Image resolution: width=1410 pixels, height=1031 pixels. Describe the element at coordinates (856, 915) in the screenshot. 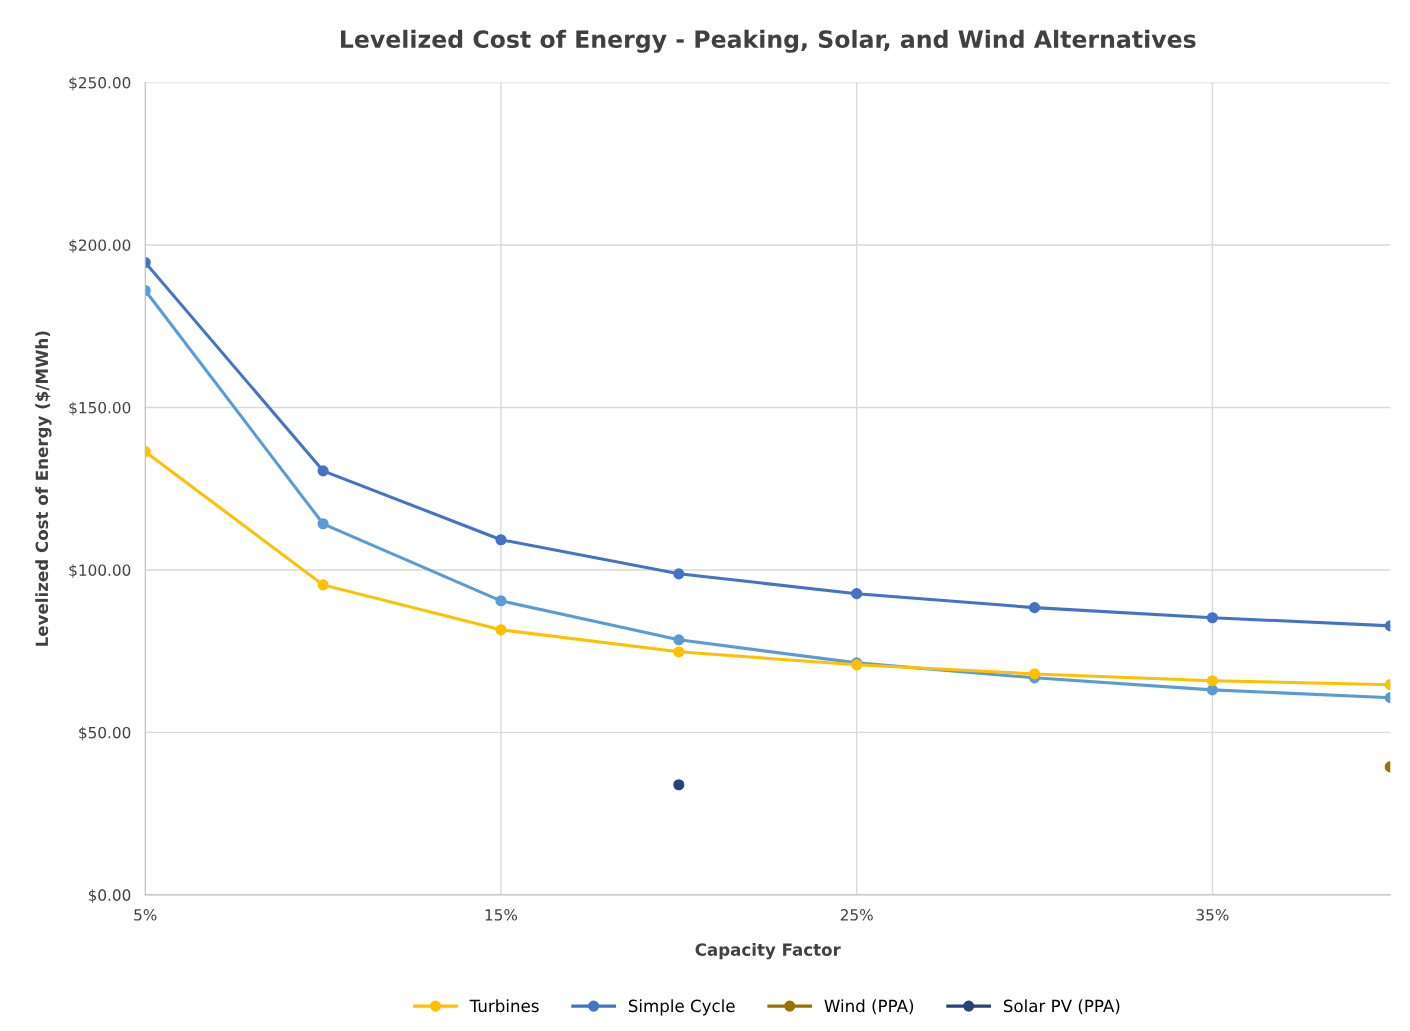

I see `x-tick-label: 25%` at that location.